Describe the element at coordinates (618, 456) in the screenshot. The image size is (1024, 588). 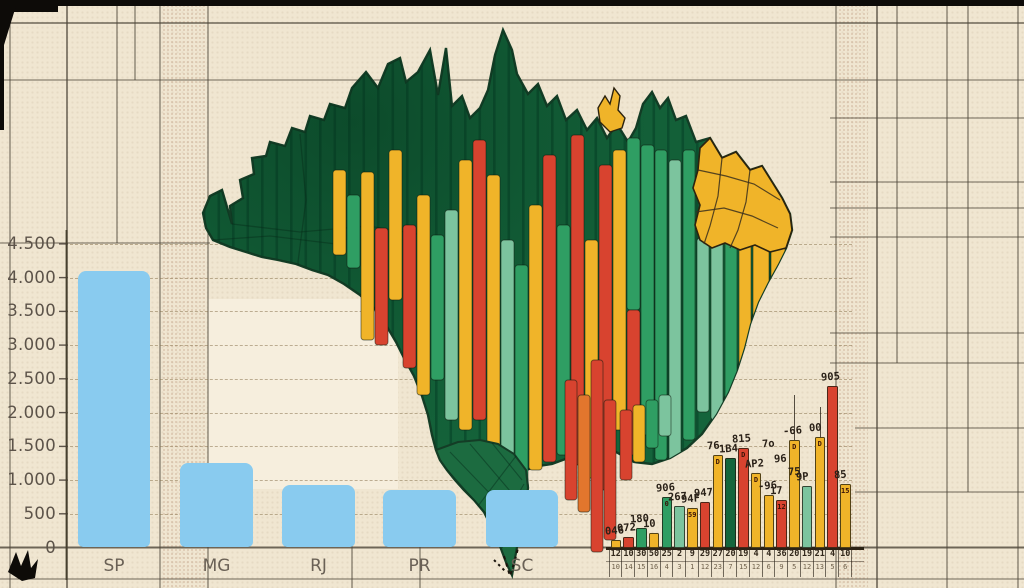
I see `map-stripe-bars-hanging` at that location.